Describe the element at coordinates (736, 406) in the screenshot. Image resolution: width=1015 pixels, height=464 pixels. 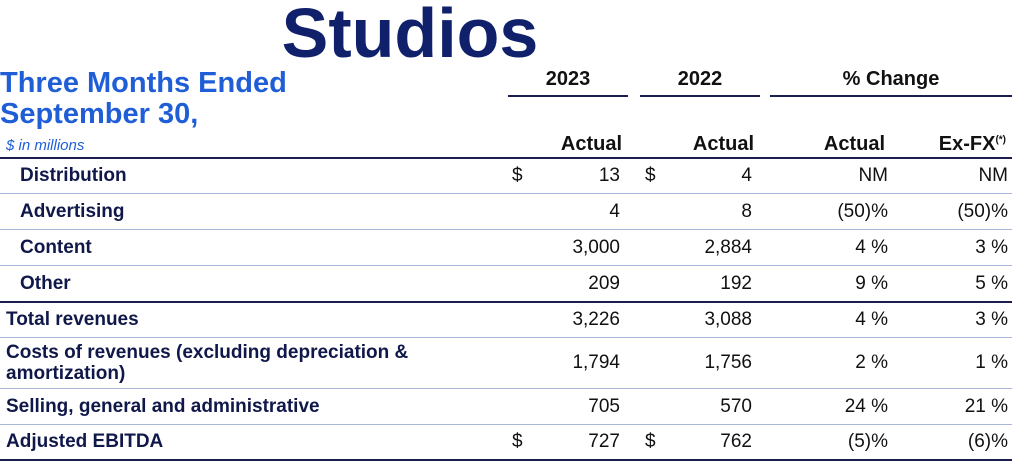
I see `value-2022: 570` at that location.